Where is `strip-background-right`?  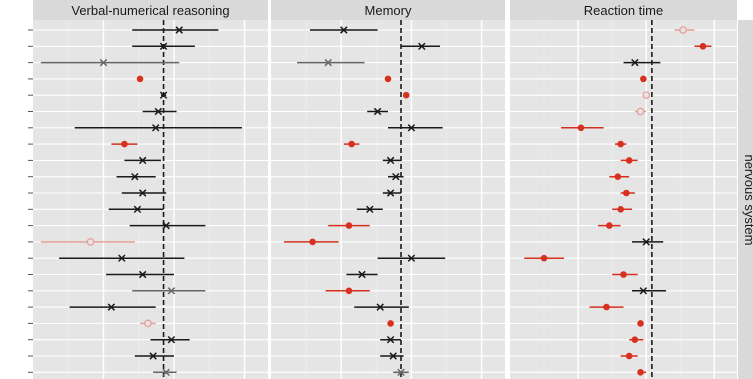 strip-background-right is located at coordinates (745, 199).